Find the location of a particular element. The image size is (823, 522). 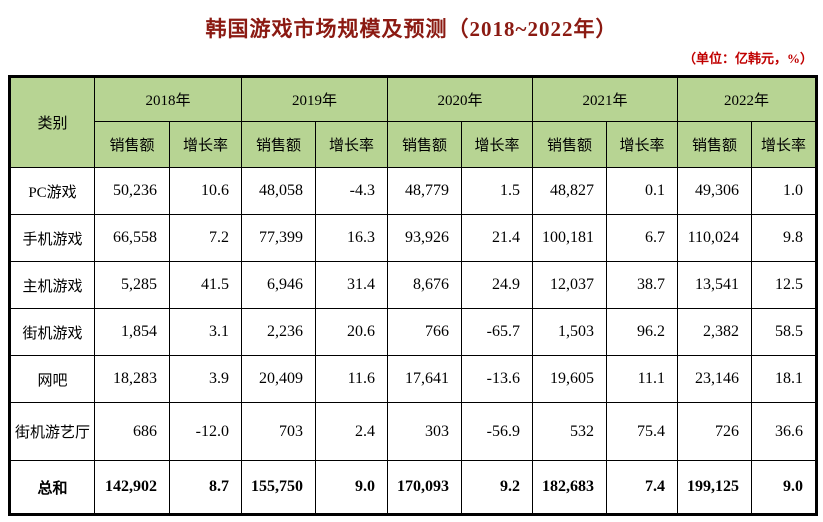

row-category: 总和 is located at coordinates (52, 487).